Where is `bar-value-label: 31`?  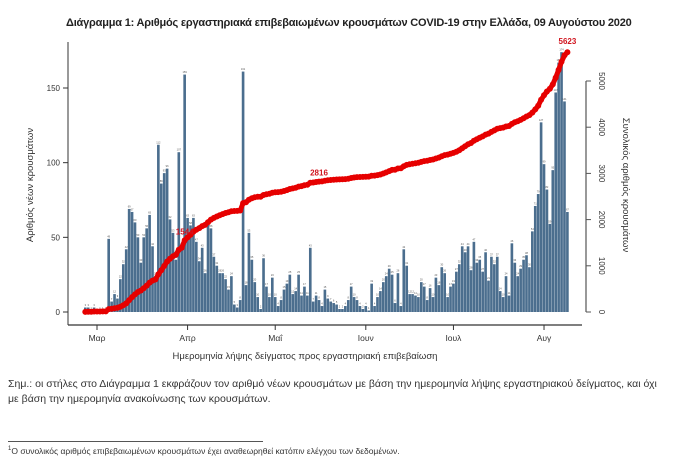
bar-value-label: 31 is located at coordinates (216, 263).